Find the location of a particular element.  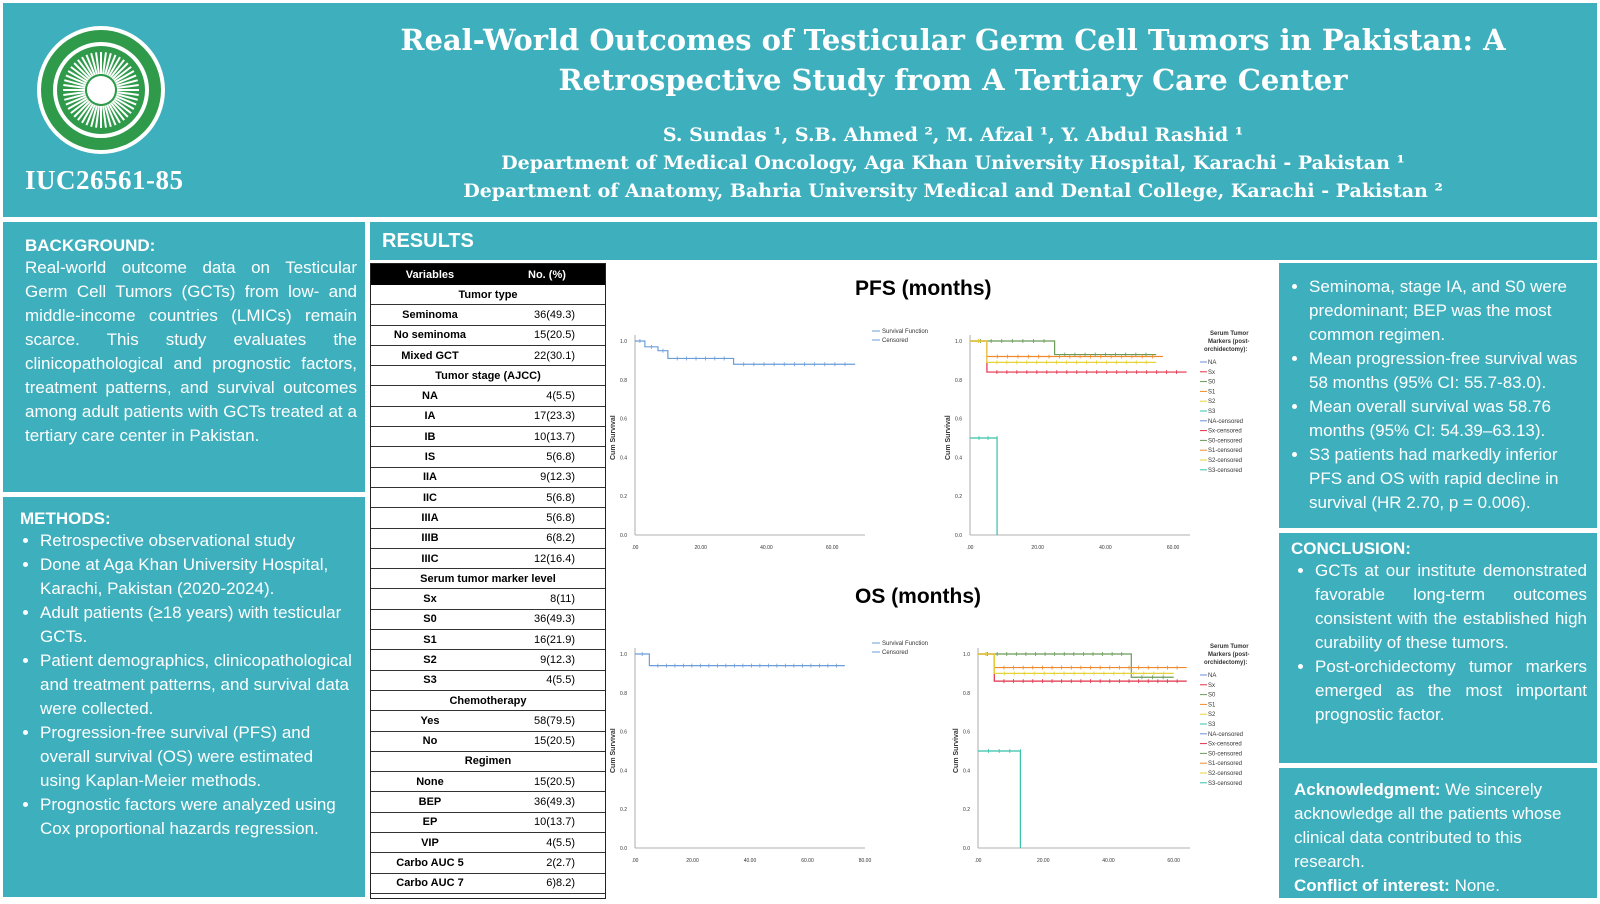

table-row: IIIC 12(16.4) is located at coordinates (488, 559).